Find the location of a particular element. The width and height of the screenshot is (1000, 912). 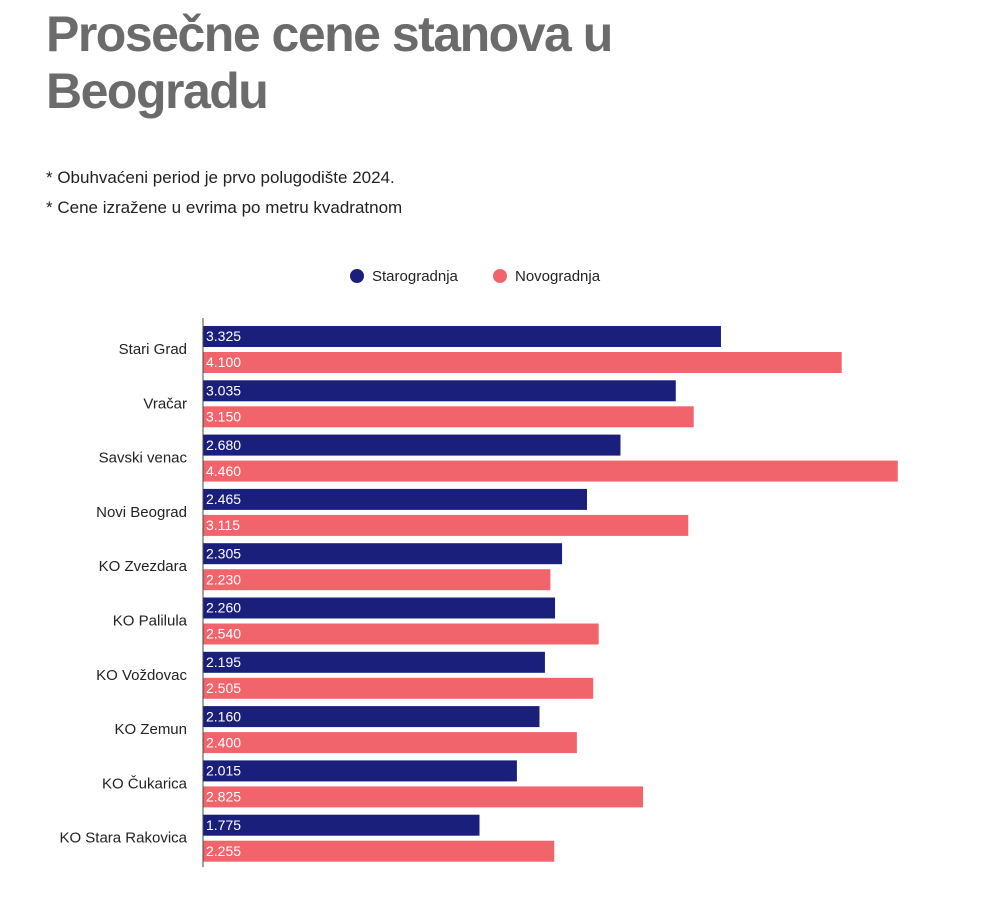

y-tick-label: KO Zvezdara is located at coordinates (143, 566).